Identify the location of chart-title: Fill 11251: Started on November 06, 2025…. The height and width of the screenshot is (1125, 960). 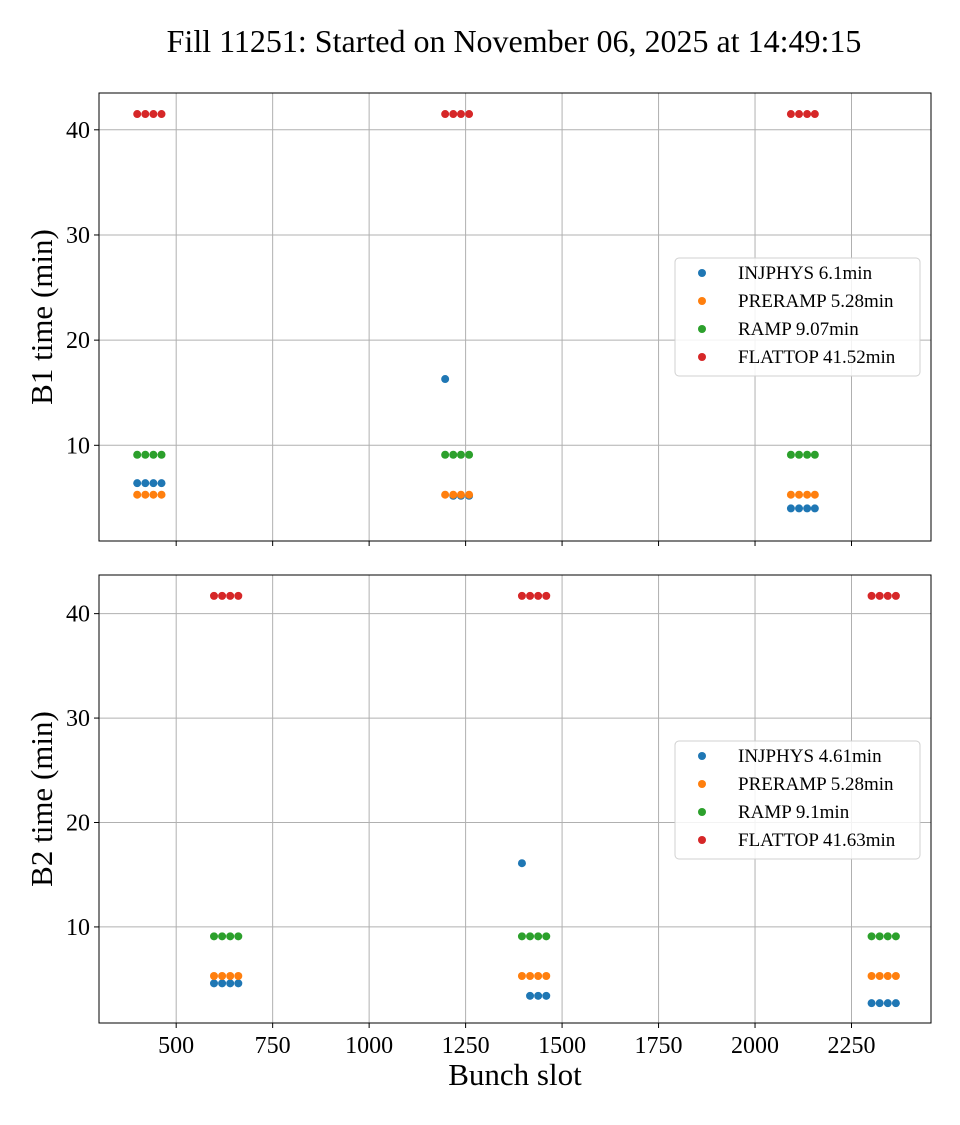
(514, 41).